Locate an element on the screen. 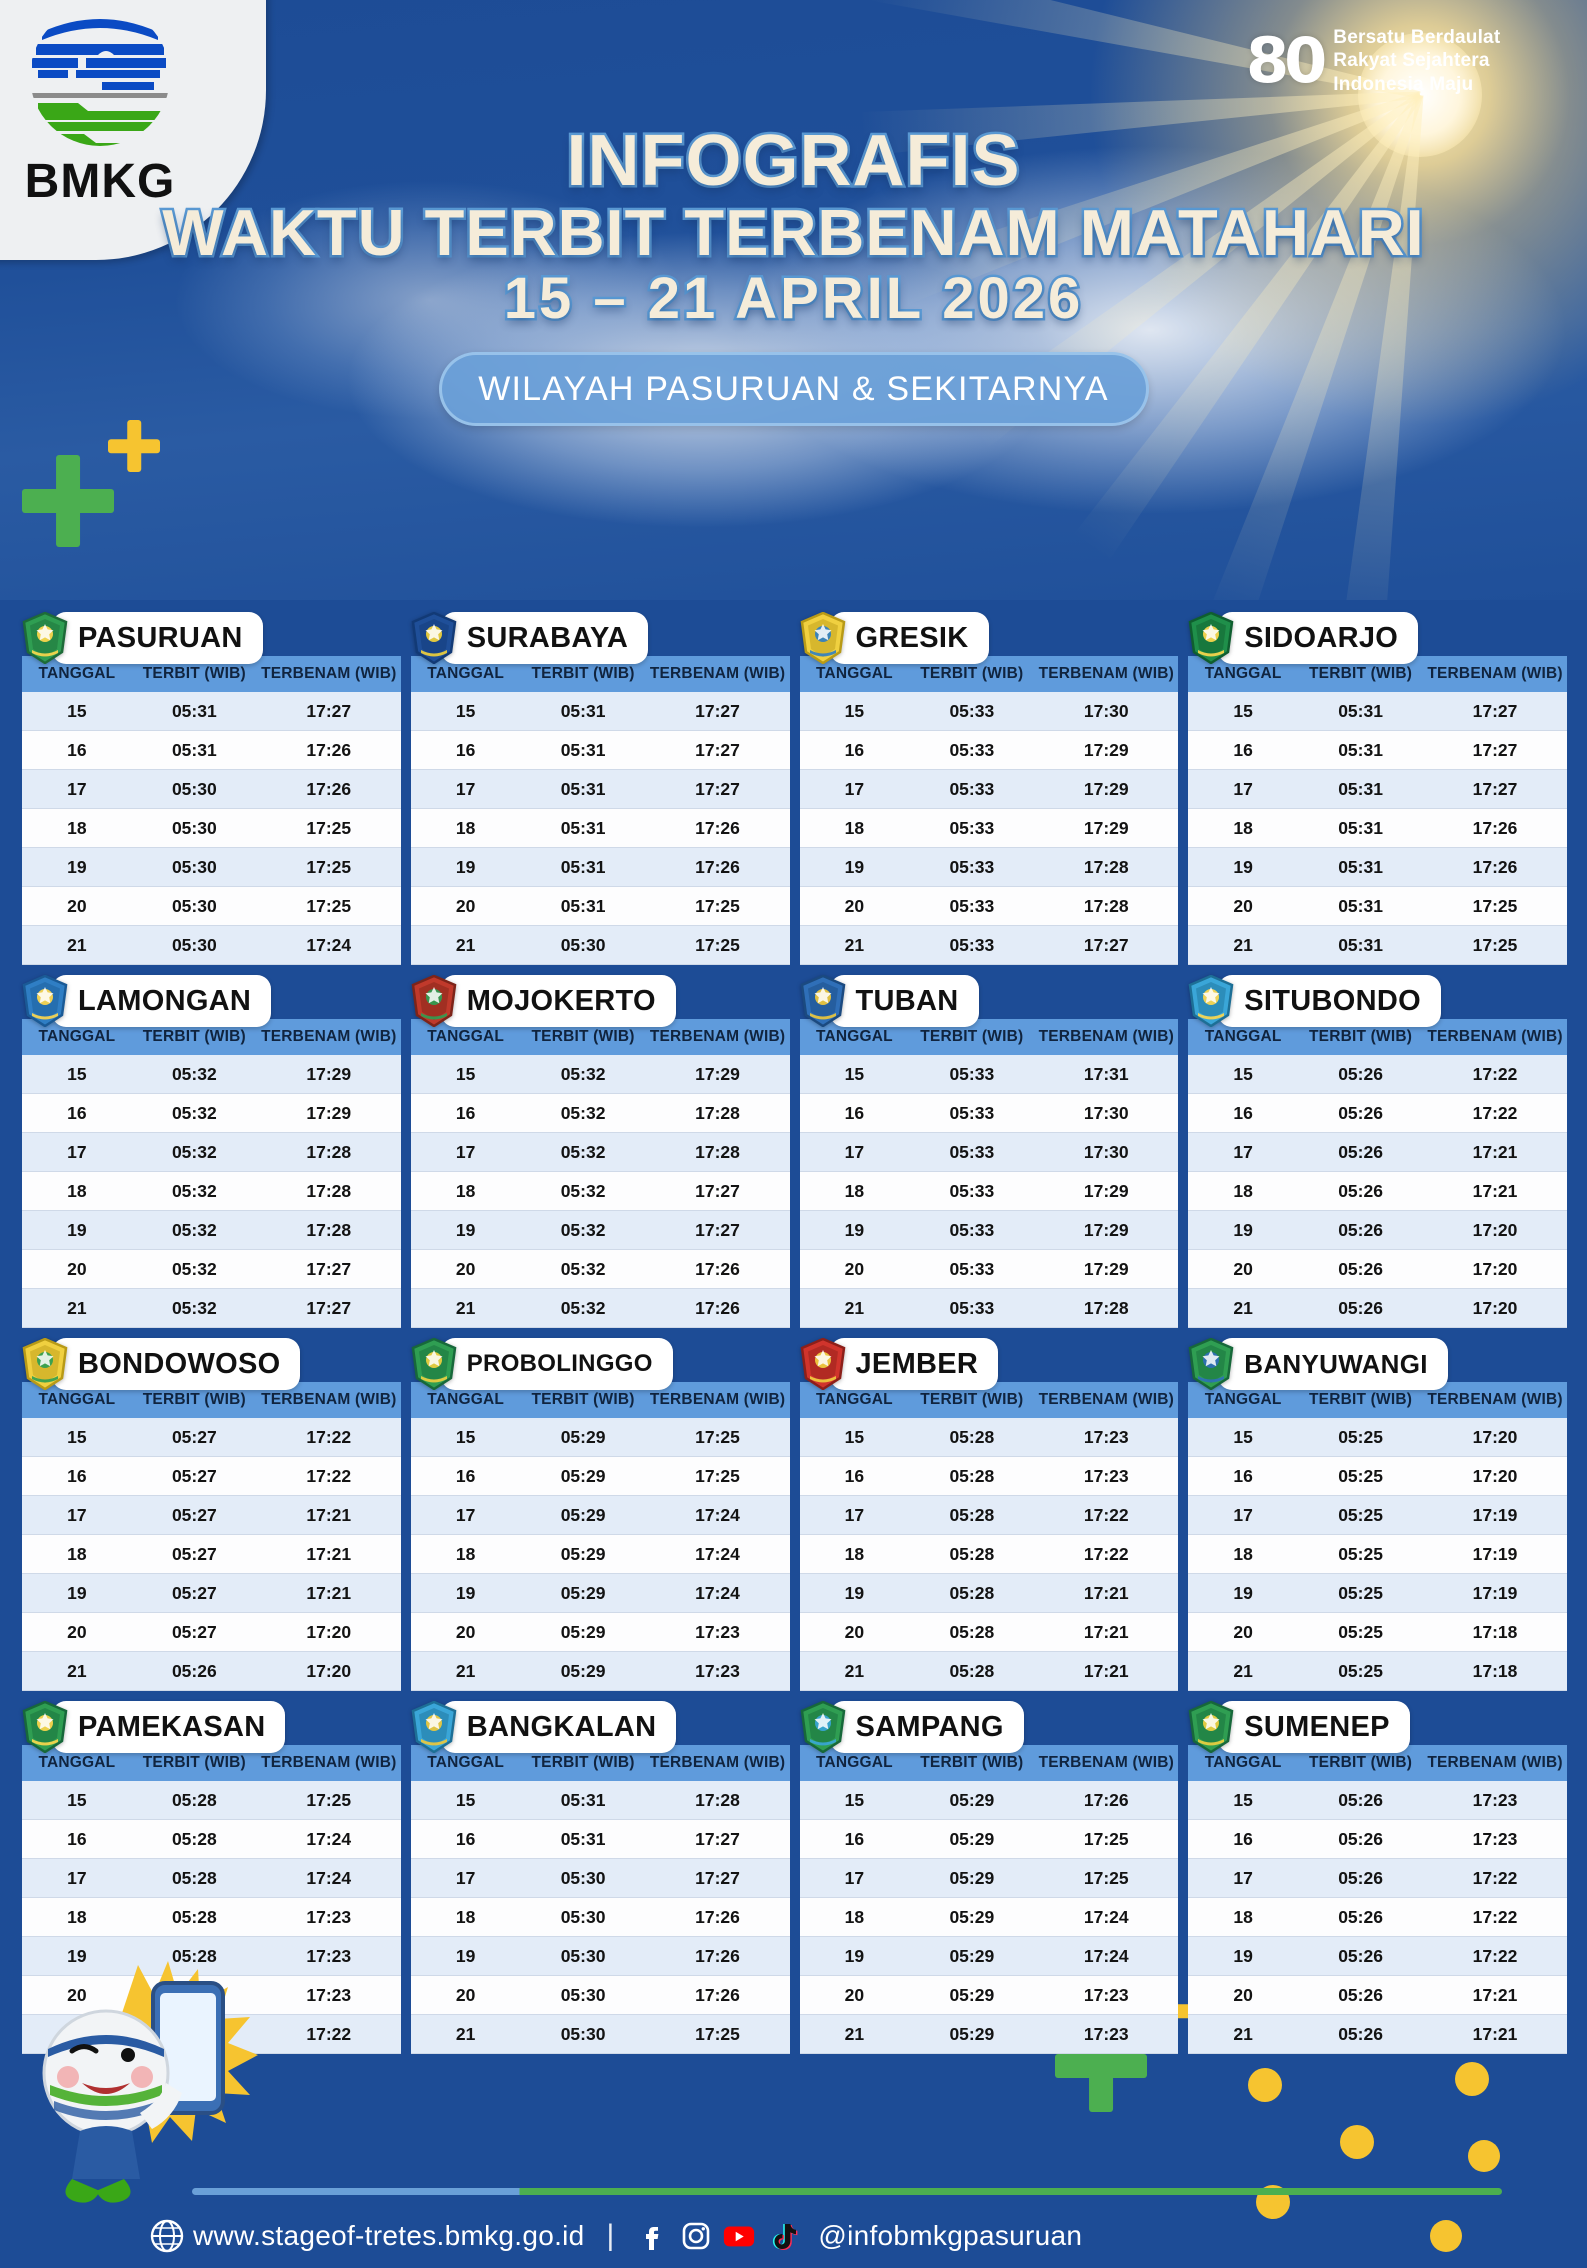  region-name: GRESIK is located at coordinates (912, 637).